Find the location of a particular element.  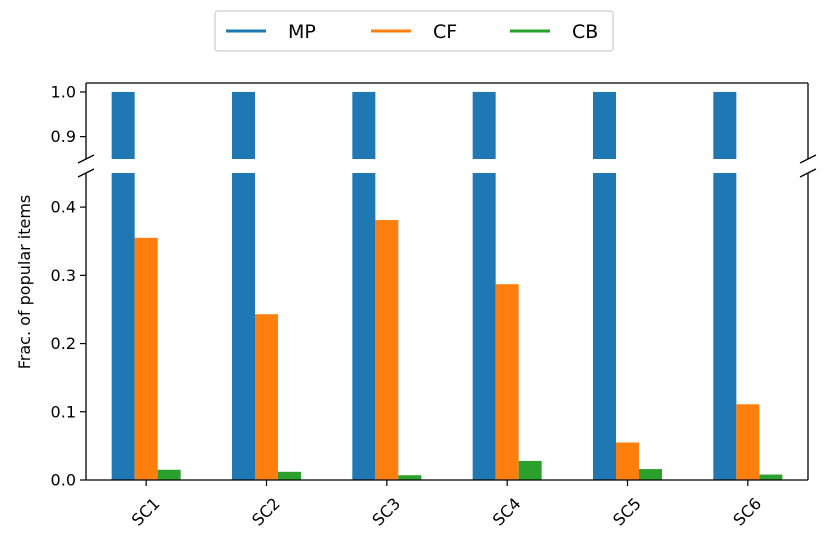

x-tick-label-sc6: SC6 is located at coordinates (747, 512).